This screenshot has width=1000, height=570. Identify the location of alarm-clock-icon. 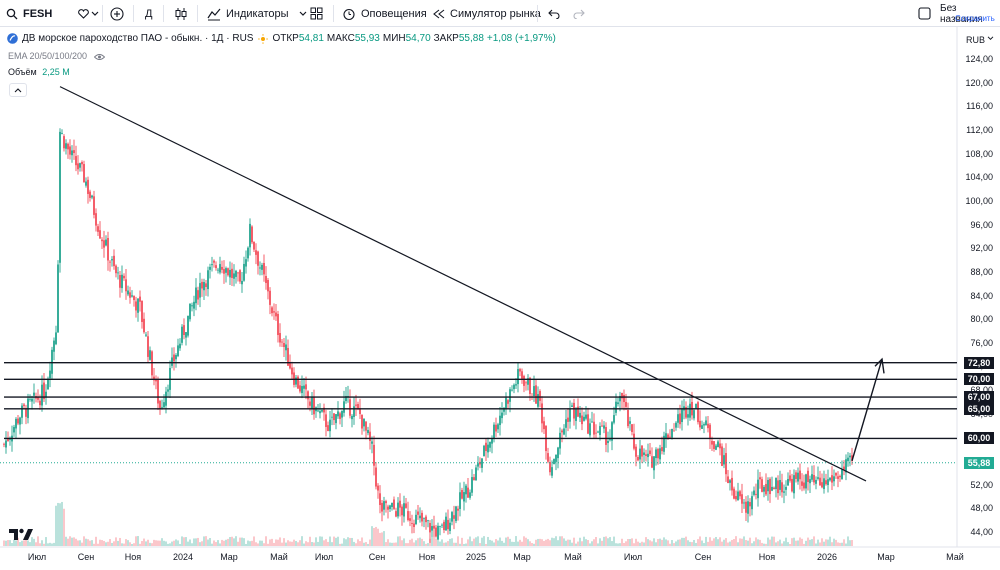
(349, 14).